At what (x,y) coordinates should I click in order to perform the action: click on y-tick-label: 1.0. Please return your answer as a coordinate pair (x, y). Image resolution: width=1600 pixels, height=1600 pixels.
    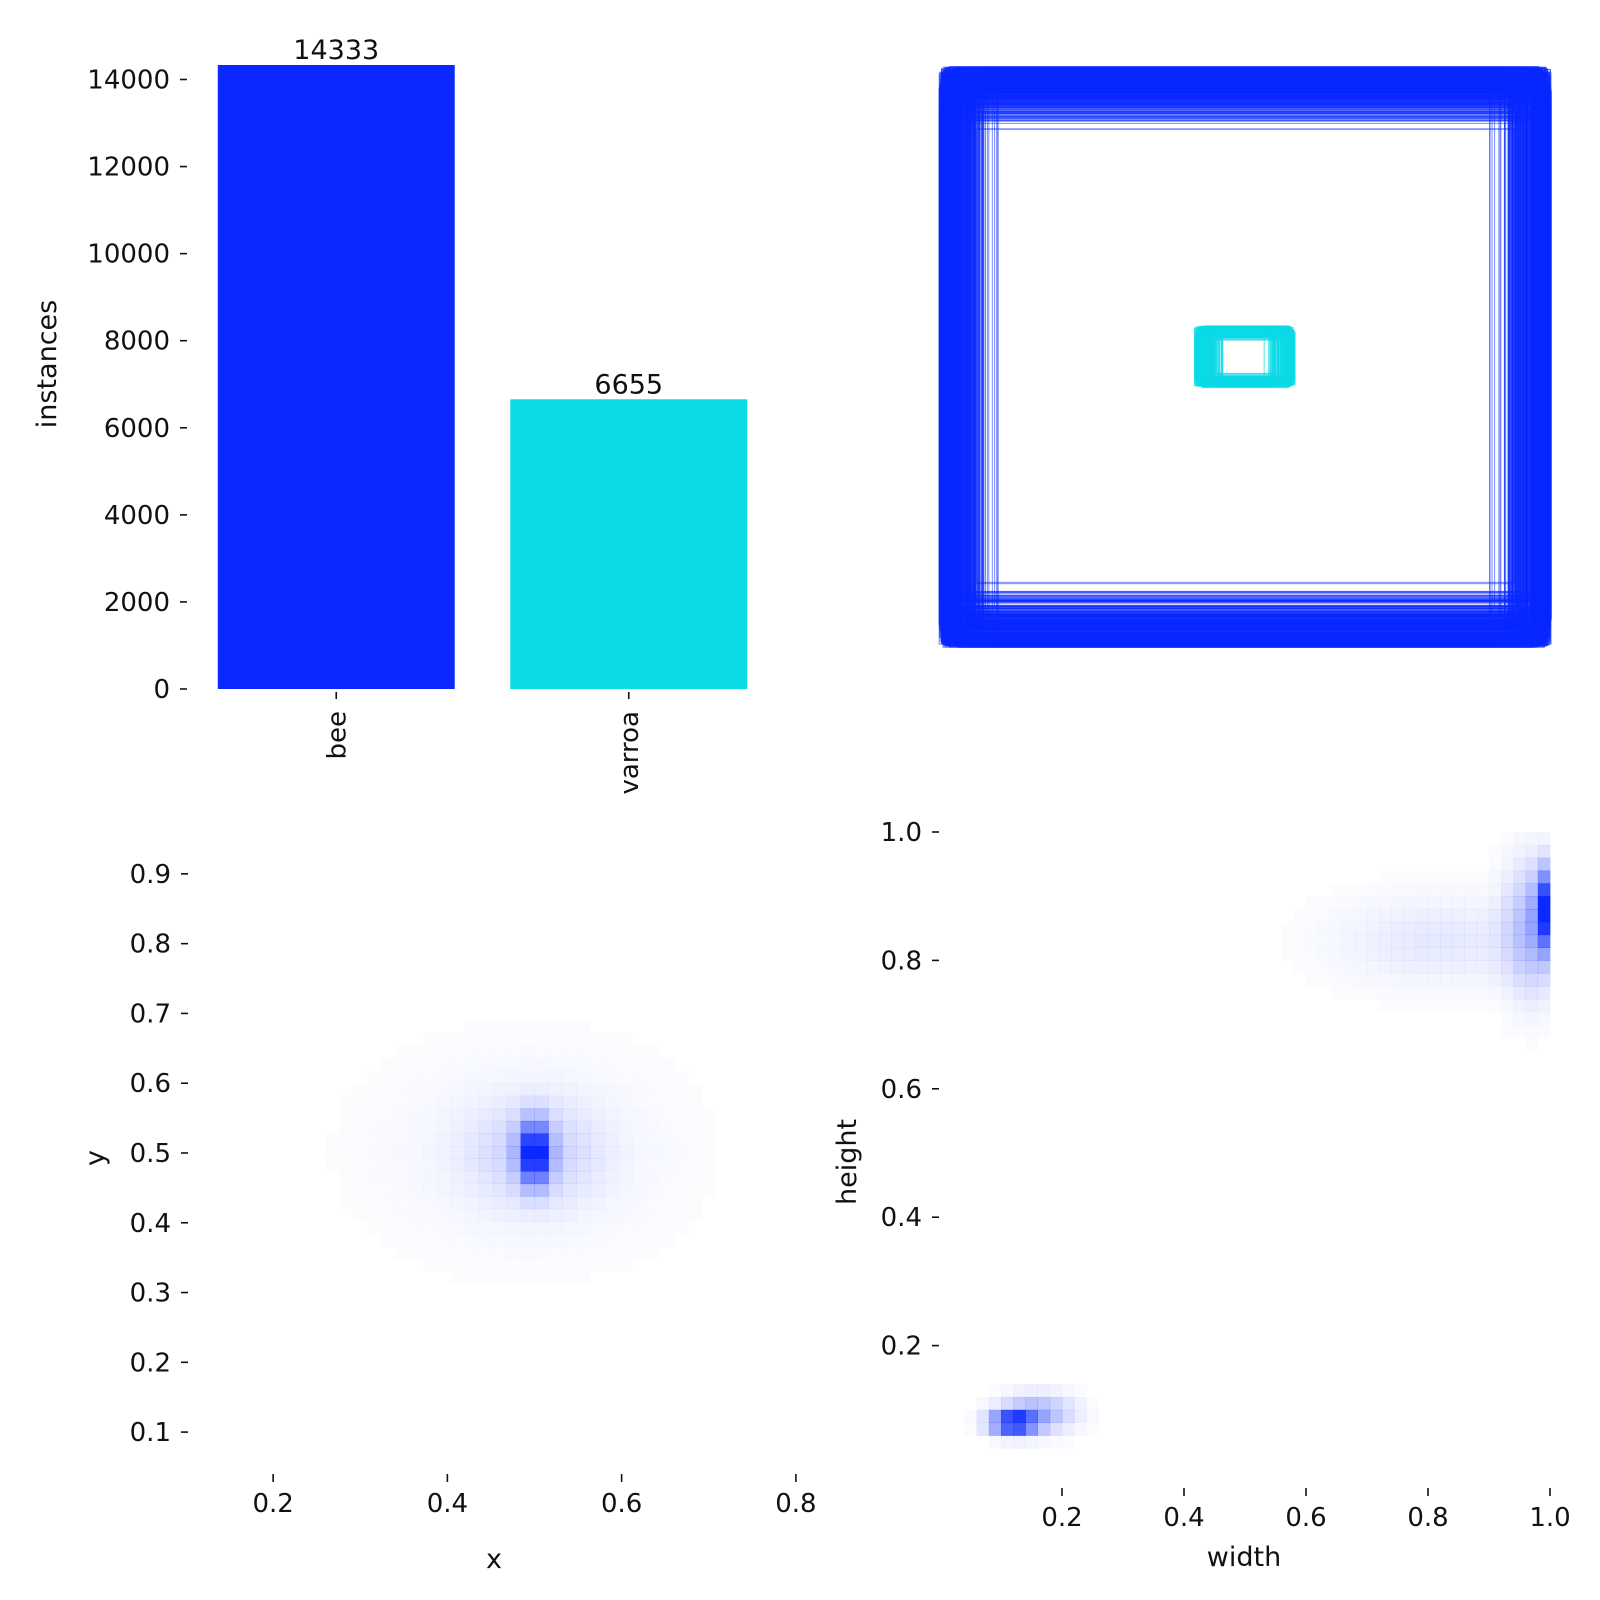
    Looking at the image, I should click on (901, 833).